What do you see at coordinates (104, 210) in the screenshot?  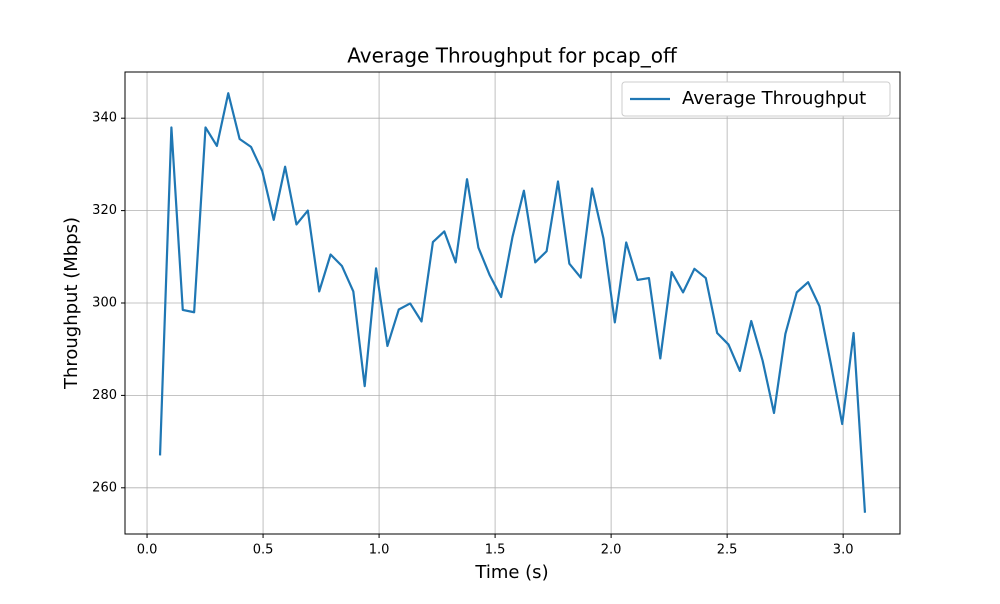 I see `y-tick-label: 320` at bounding box center [104, 210].